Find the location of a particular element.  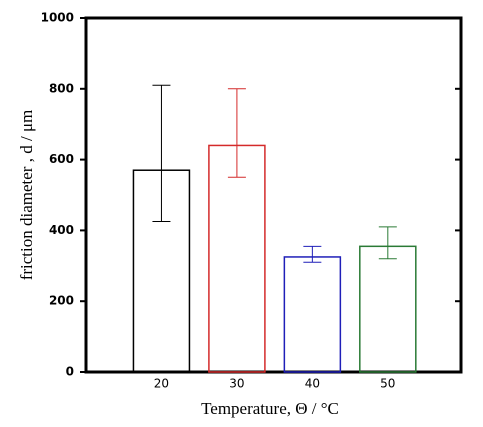

x-axis-label: Temperature, Θ / °C is located at coordinates (270, 408).